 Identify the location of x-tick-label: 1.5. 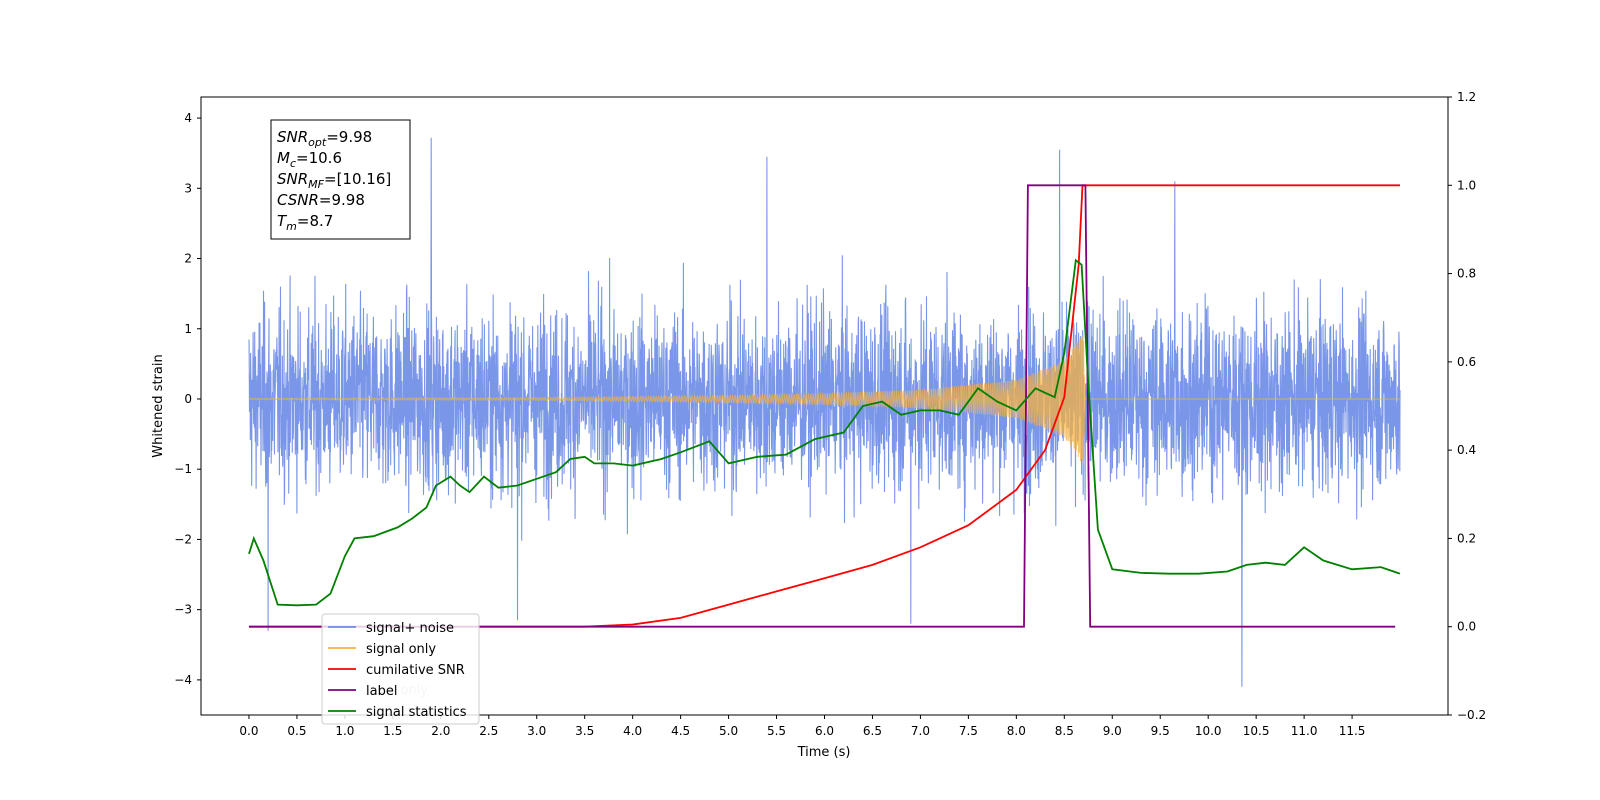
(392, 731).